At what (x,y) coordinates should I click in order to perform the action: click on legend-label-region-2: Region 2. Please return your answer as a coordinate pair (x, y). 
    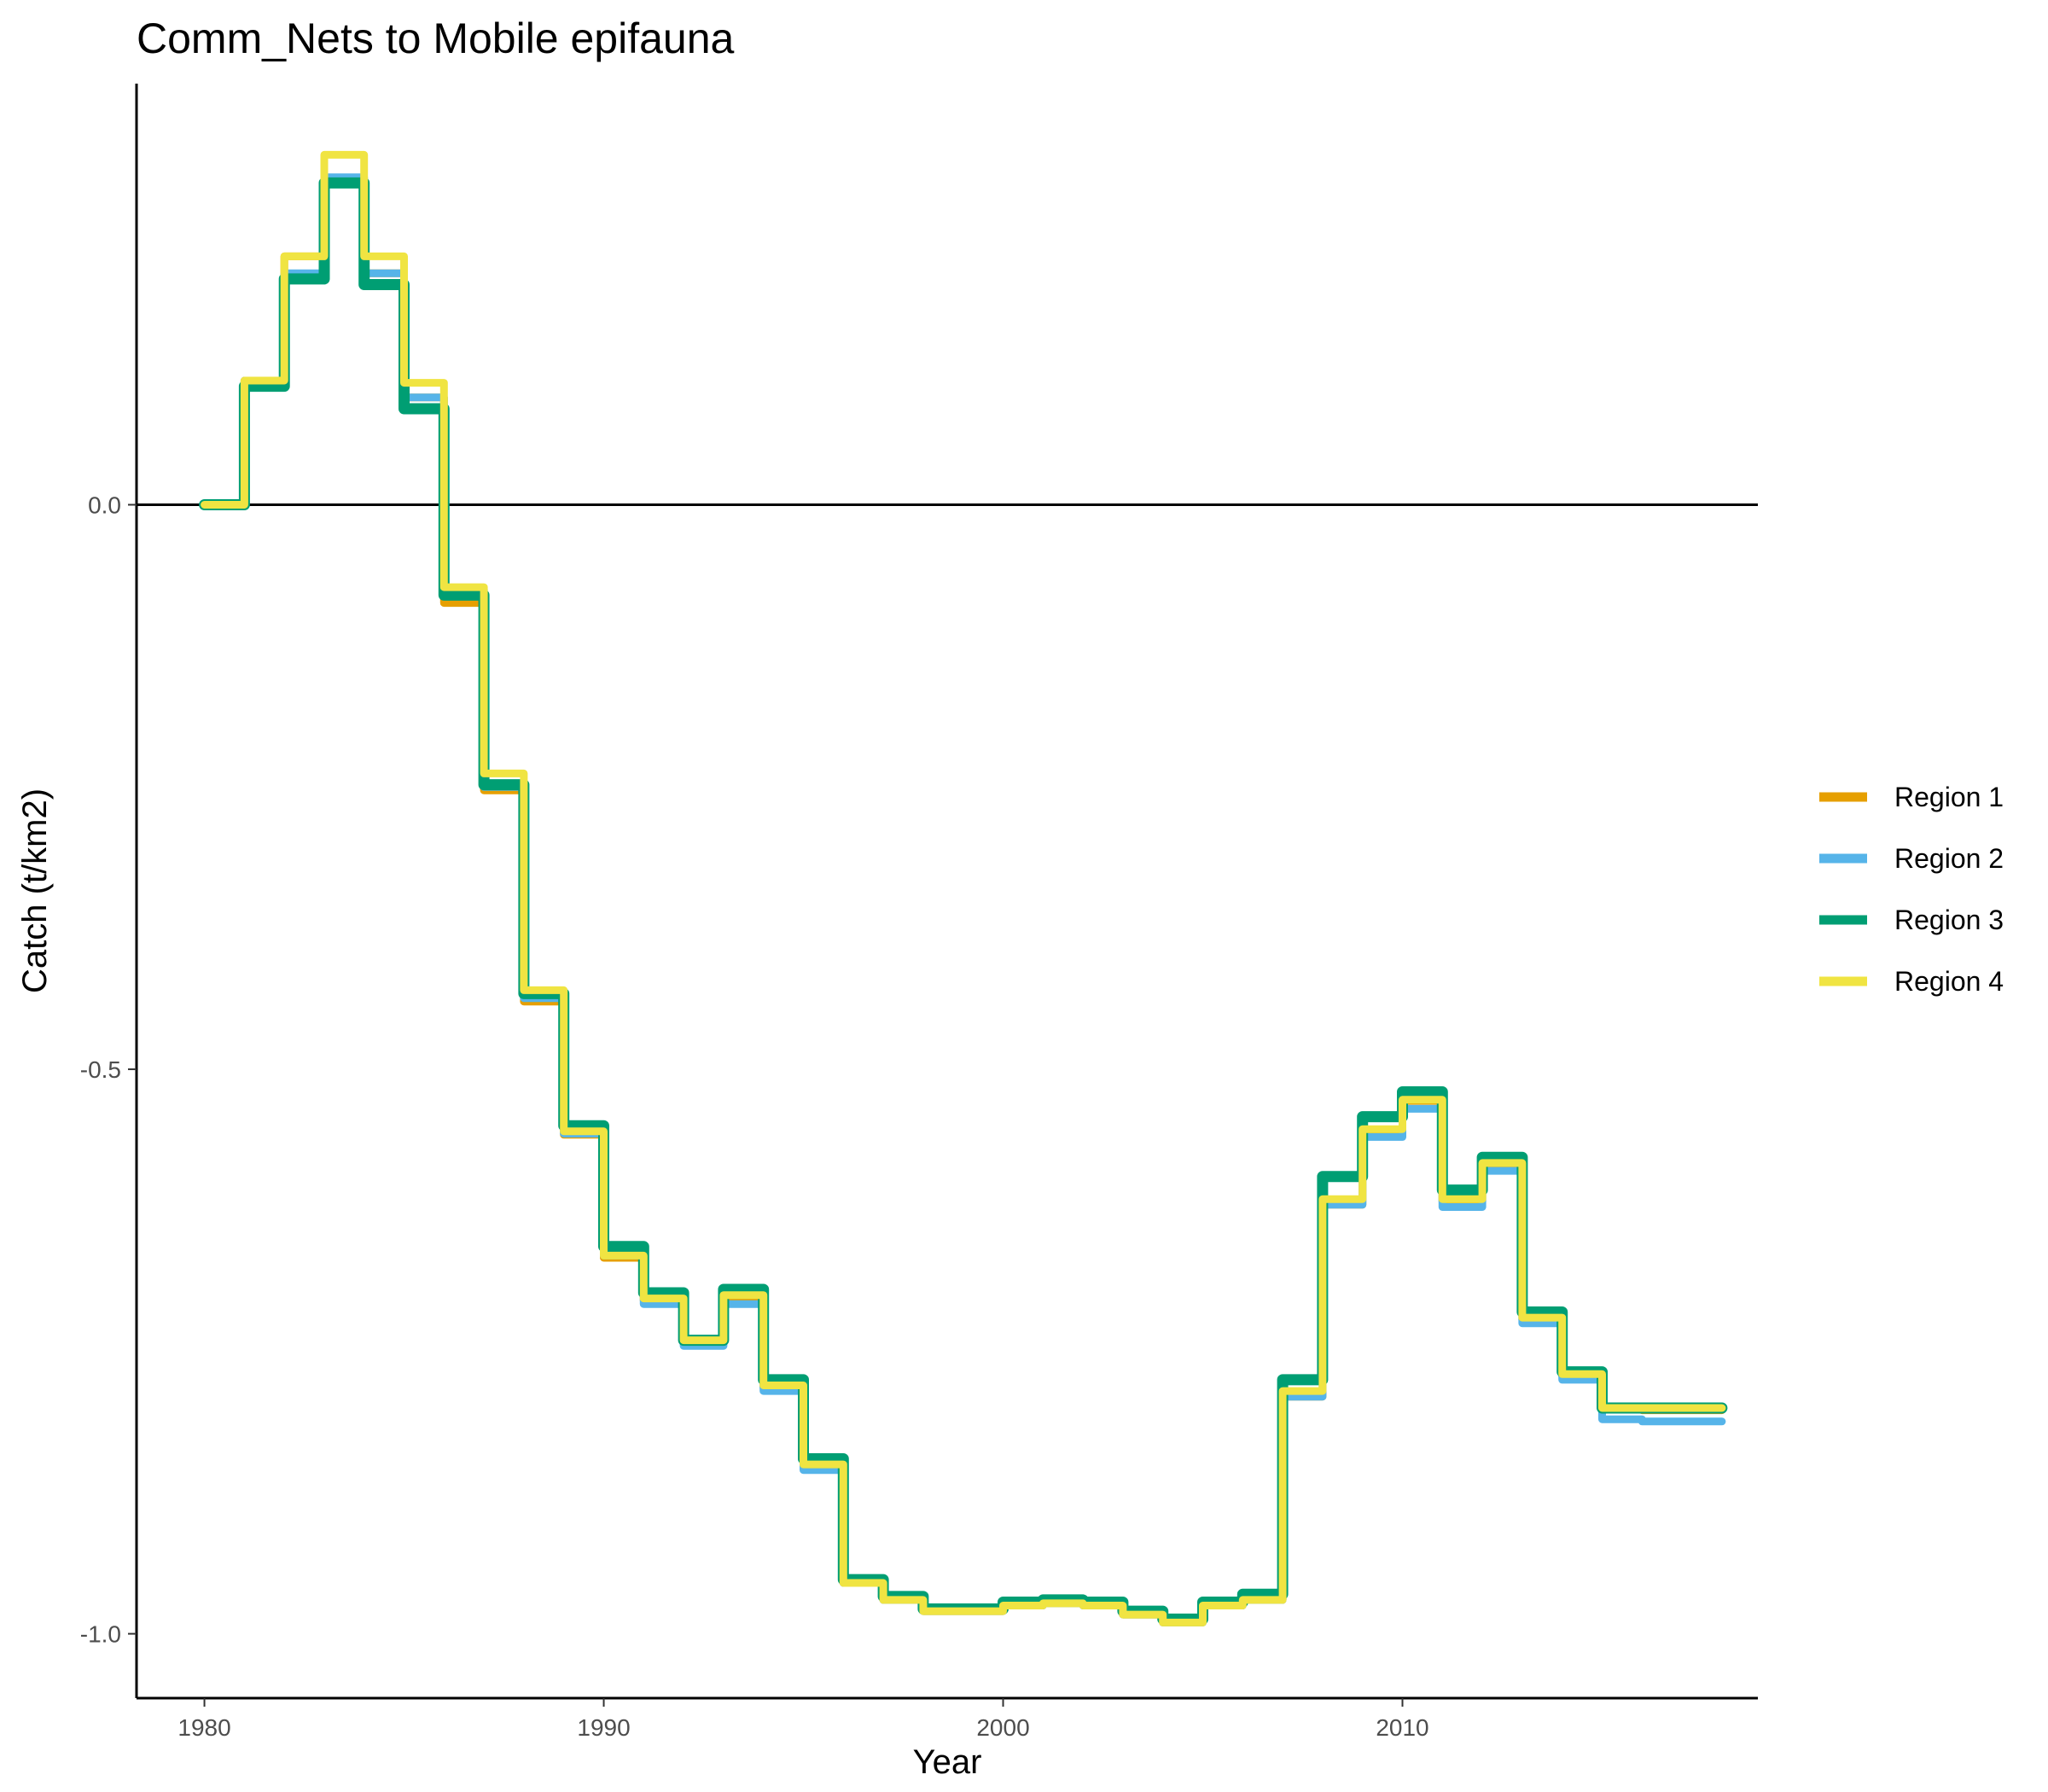
    Looking at the image, I should click on (1949, 858).